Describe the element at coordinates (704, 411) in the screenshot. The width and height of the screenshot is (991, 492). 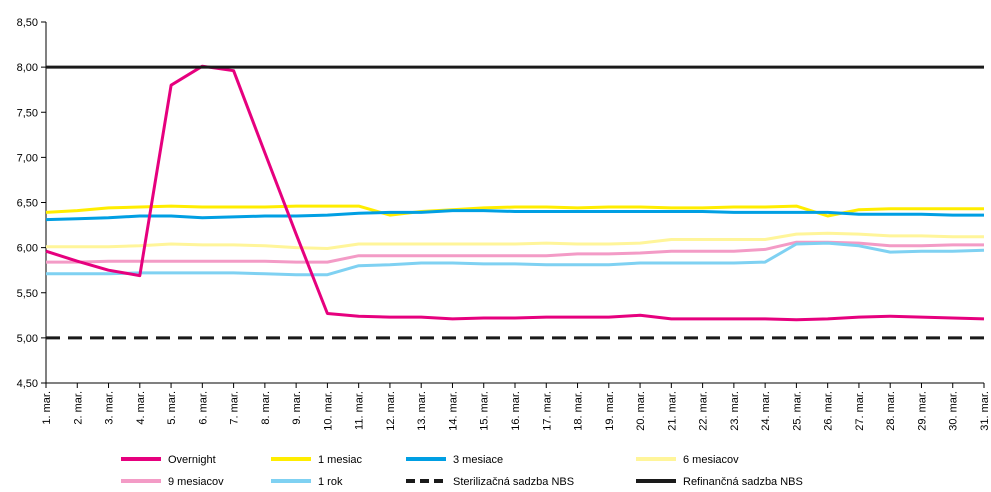
I see `x-tick-label: 22. mar.` at that location.